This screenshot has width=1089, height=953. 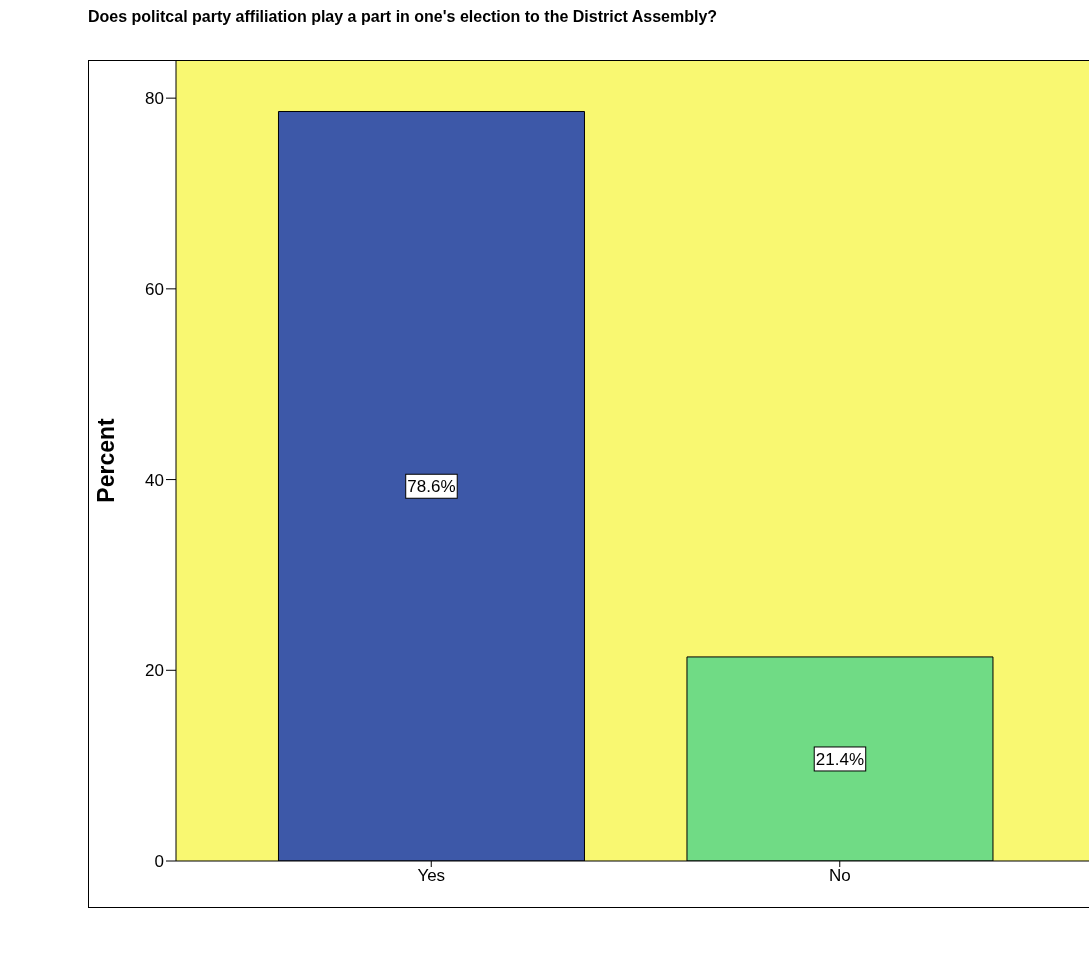 What do you see at coordinates (154, 671) in the screenshot?
I see `y-tick-label: 20` at bounding box center [154, 671].